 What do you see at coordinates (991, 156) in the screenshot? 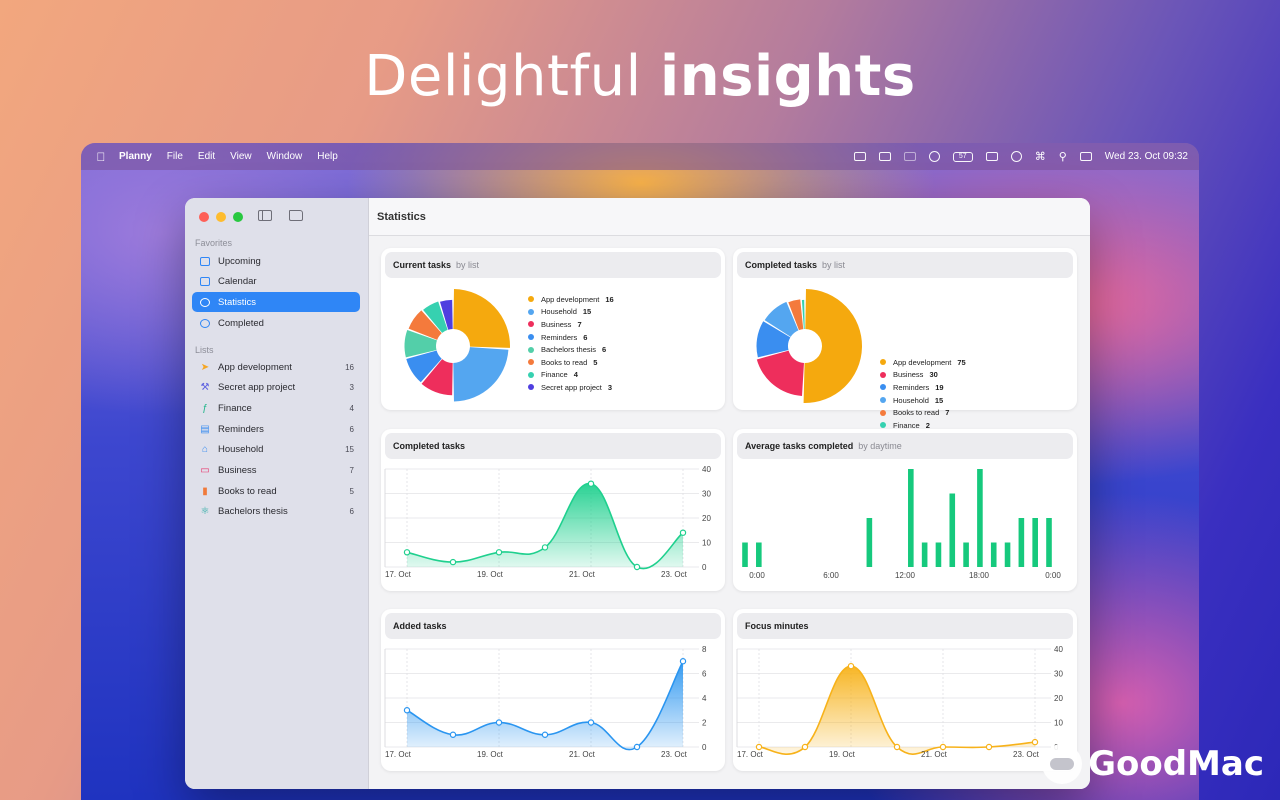
I see `keyboard-icon` at bounding box center [991, 156].